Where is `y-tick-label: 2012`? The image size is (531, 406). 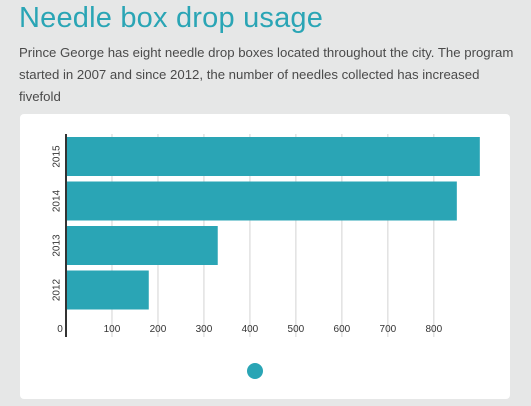 y-tick-label: 2012 is located at coordinates (57, 289).